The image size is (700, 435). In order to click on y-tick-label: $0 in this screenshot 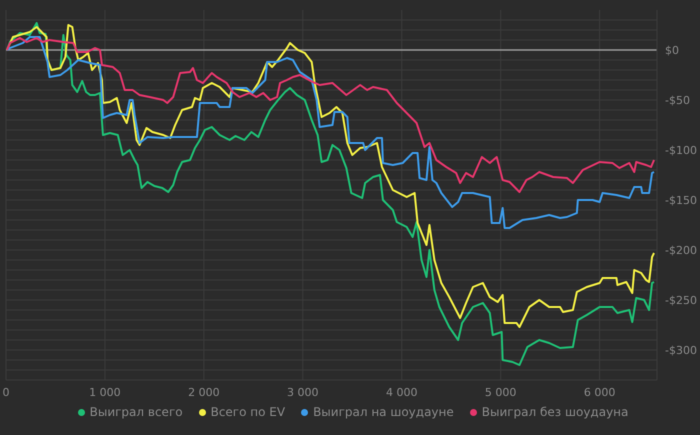, I will do `click(672, 50)`.